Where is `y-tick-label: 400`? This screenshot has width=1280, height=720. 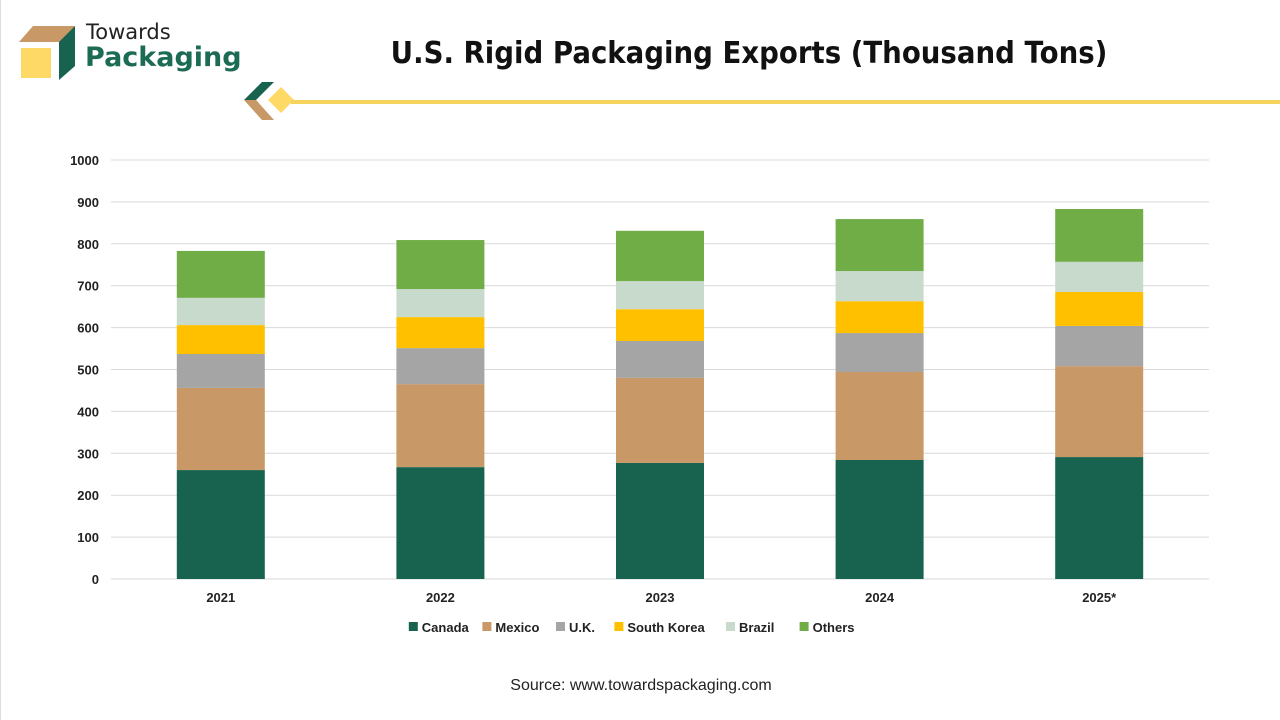 y-tick-label: 400 is located at coordinates (88, 411).